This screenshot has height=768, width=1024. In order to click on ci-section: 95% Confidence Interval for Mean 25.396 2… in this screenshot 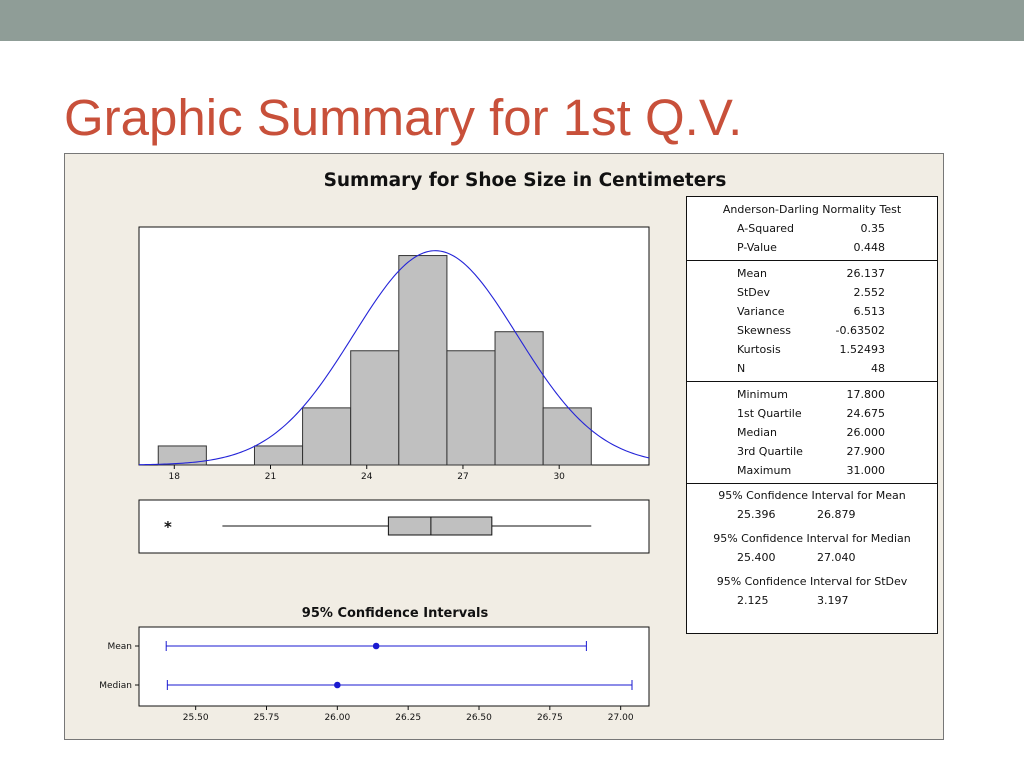, I will do `click(812, 547)`.